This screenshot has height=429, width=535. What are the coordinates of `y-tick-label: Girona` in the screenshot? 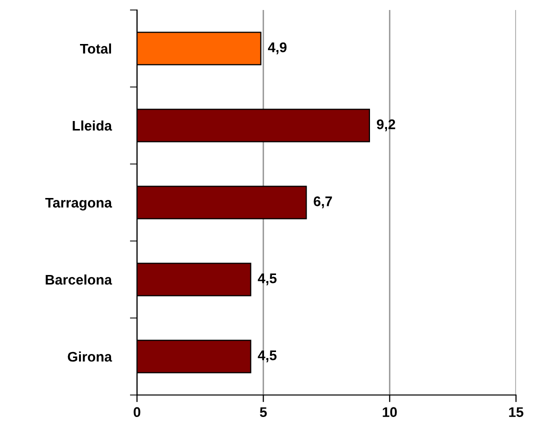 It's located at (90, 356).